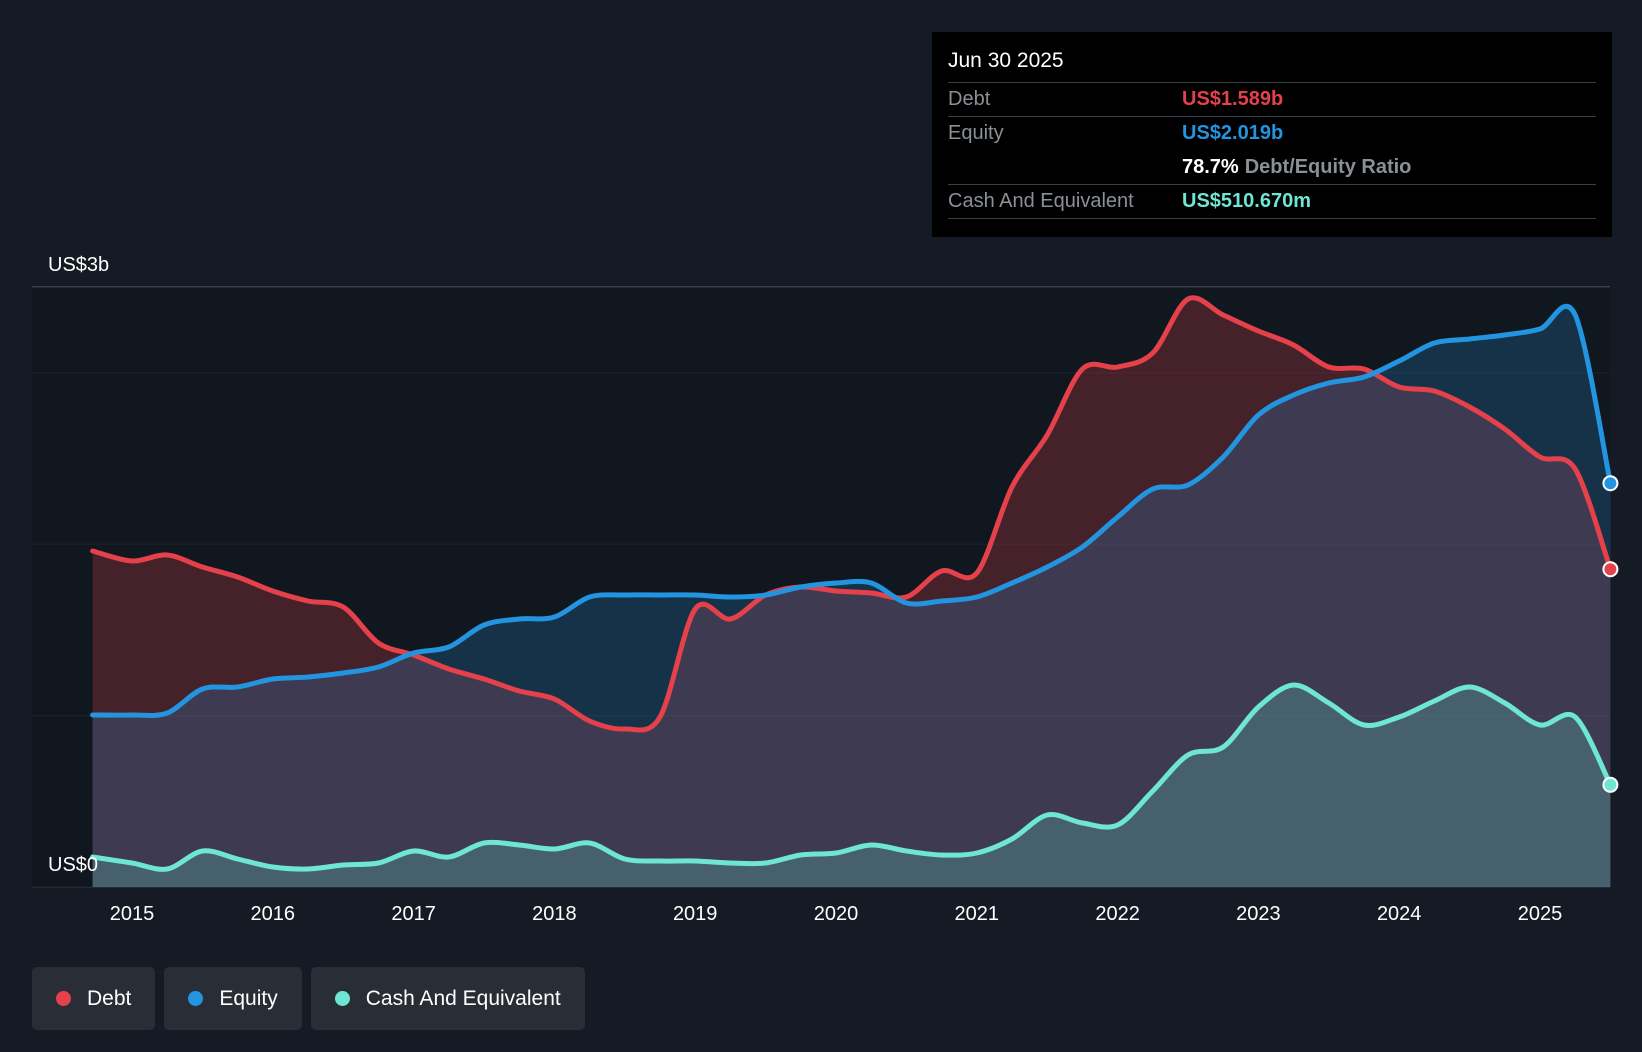 The height and width of the screenshot is (1052, 1642). I want to click on tooltip-date: Jun 30 2025, so click(1006, 60).